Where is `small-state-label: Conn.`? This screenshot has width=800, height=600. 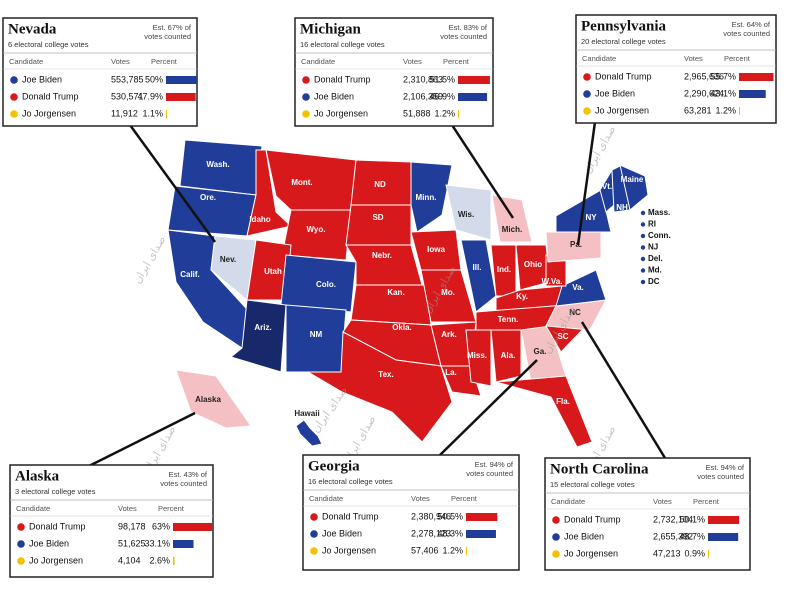 small-state-label: Conn. is located at coordinates (659, 235).